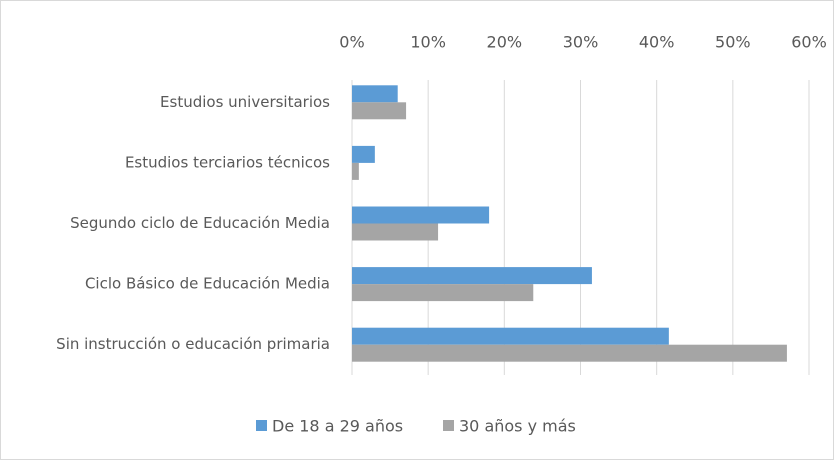 Image resolution: width=835 pixels, height=465 pixels. What do you see at coordinates (207, 284) in the screenshot?
I see `y-tick-label: Ciclo Básico de Educación Media` at bounding box center [207, 284].